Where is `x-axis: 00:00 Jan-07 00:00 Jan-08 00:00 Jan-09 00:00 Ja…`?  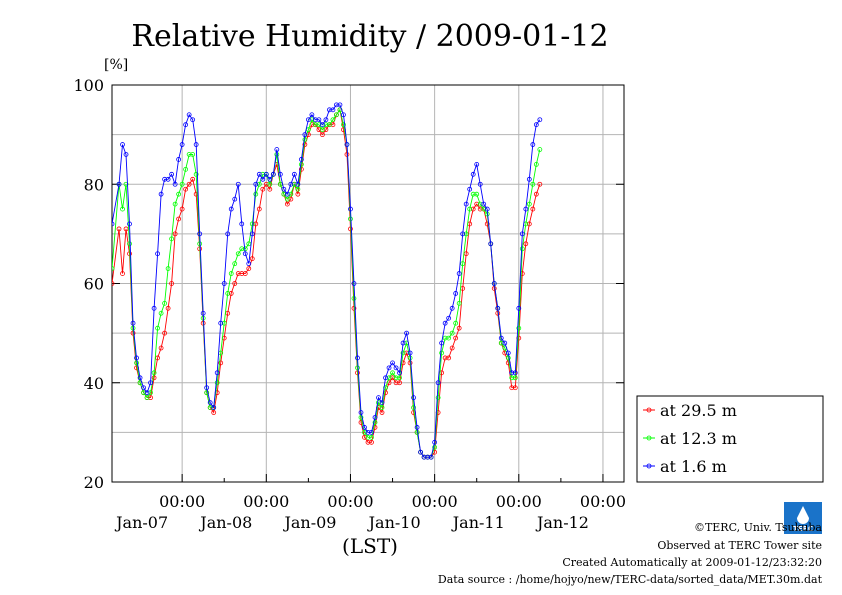
x-axis: 00:00 Jan-07 00:00 Jan-08 00:00 Jan-09 00:00 Ja… is located at coordinates (370, 503).